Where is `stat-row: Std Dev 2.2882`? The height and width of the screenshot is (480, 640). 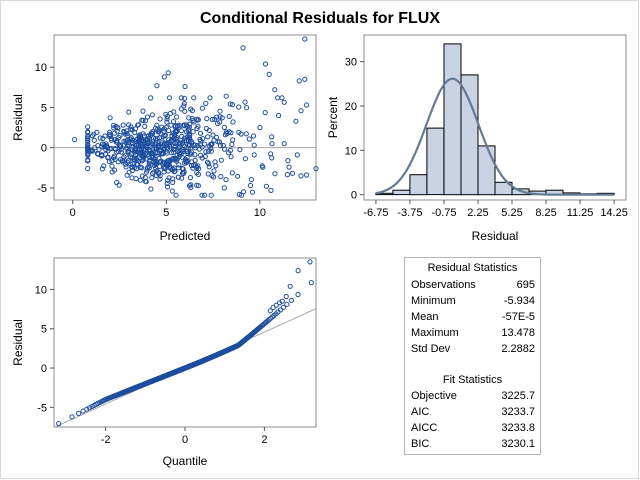 stat-row: Std Dev 2.2882 is located at coordinates (473, 350).